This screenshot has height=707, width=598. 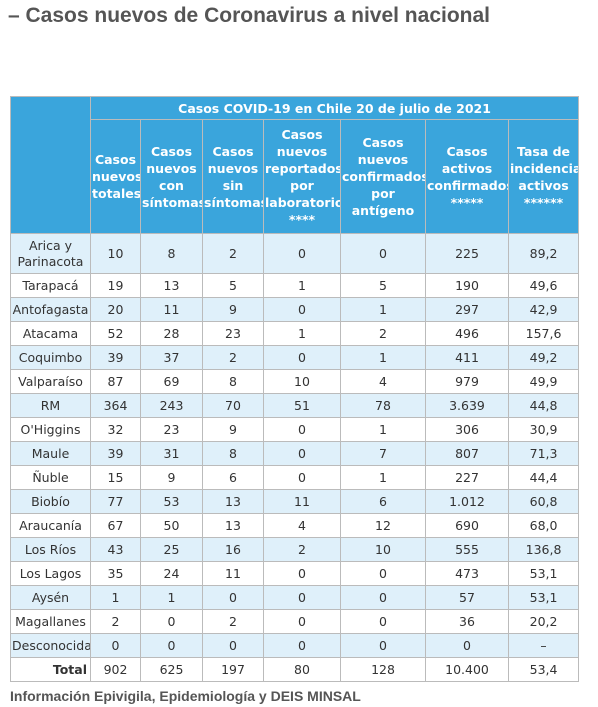 What do you see at coordinates (467, 357) in the screenshot?
I see `value-cell: 411` at bounding box center [467, 357].